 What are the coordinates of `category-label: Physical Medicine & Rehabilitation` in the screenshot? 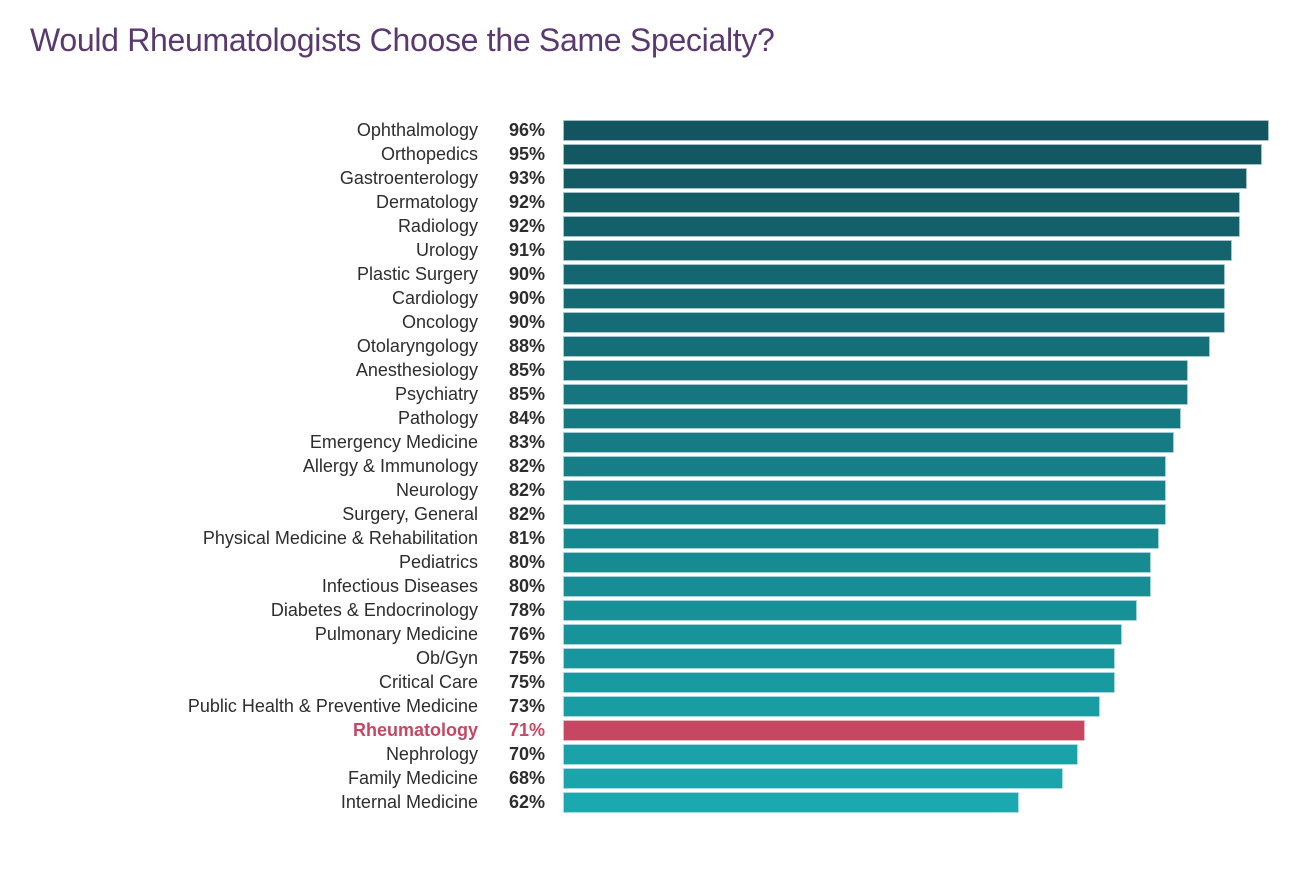 It's located at (340, 538).